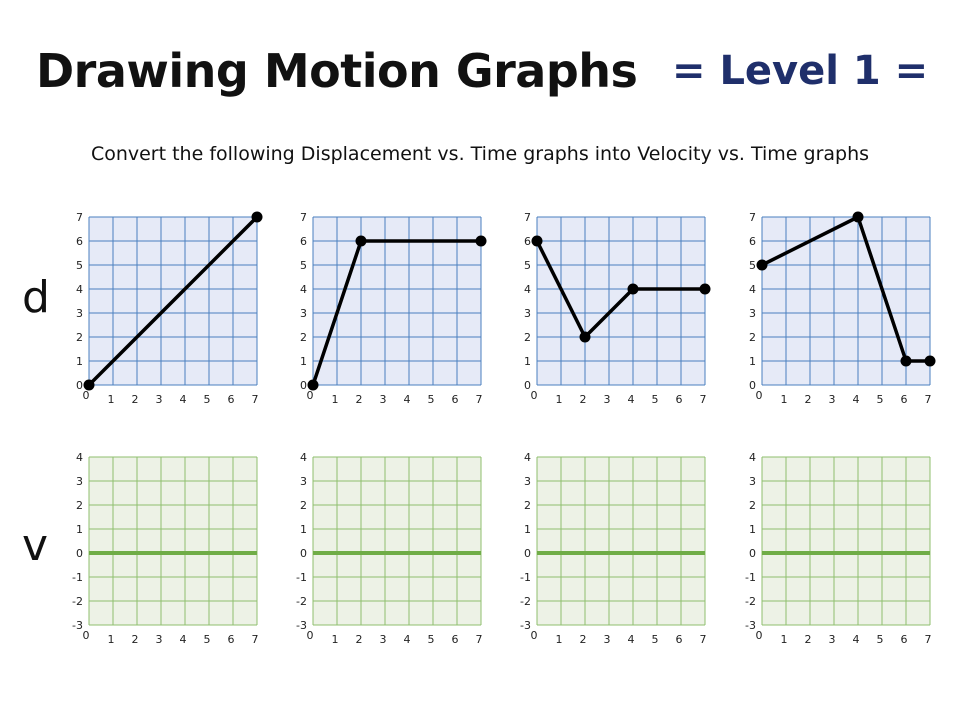 The width and height of the screenshot is (960, 720). I want to click on displacement-graph-4: 0 1 2 3 4 5 6 7 0 1 2 3 4 5 6 7, so click(842, 308).